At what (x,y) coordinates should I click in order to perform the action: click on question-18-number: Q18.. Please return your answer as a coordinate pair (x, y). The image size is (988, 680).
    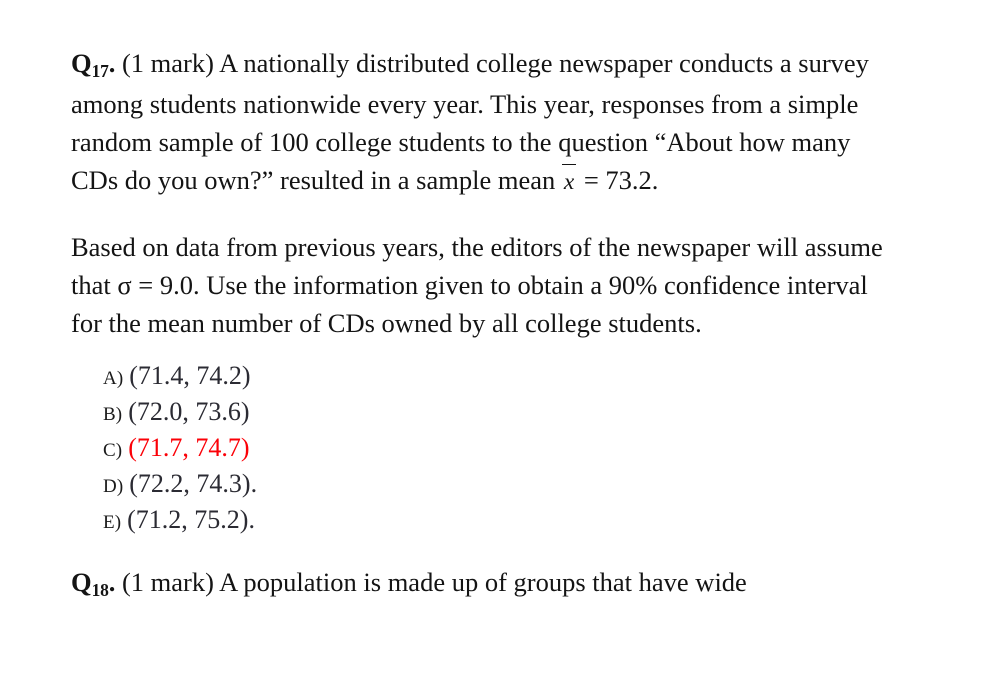
    Looking at the image, I should click on (93, 583).